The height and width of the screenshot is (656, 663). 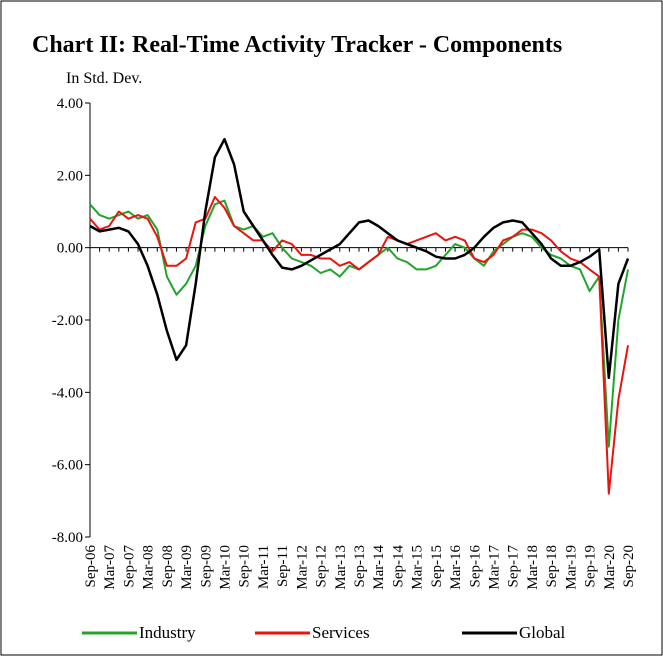 I want to click on x-tick-label: Sep-06, so click(x=91, y=566).